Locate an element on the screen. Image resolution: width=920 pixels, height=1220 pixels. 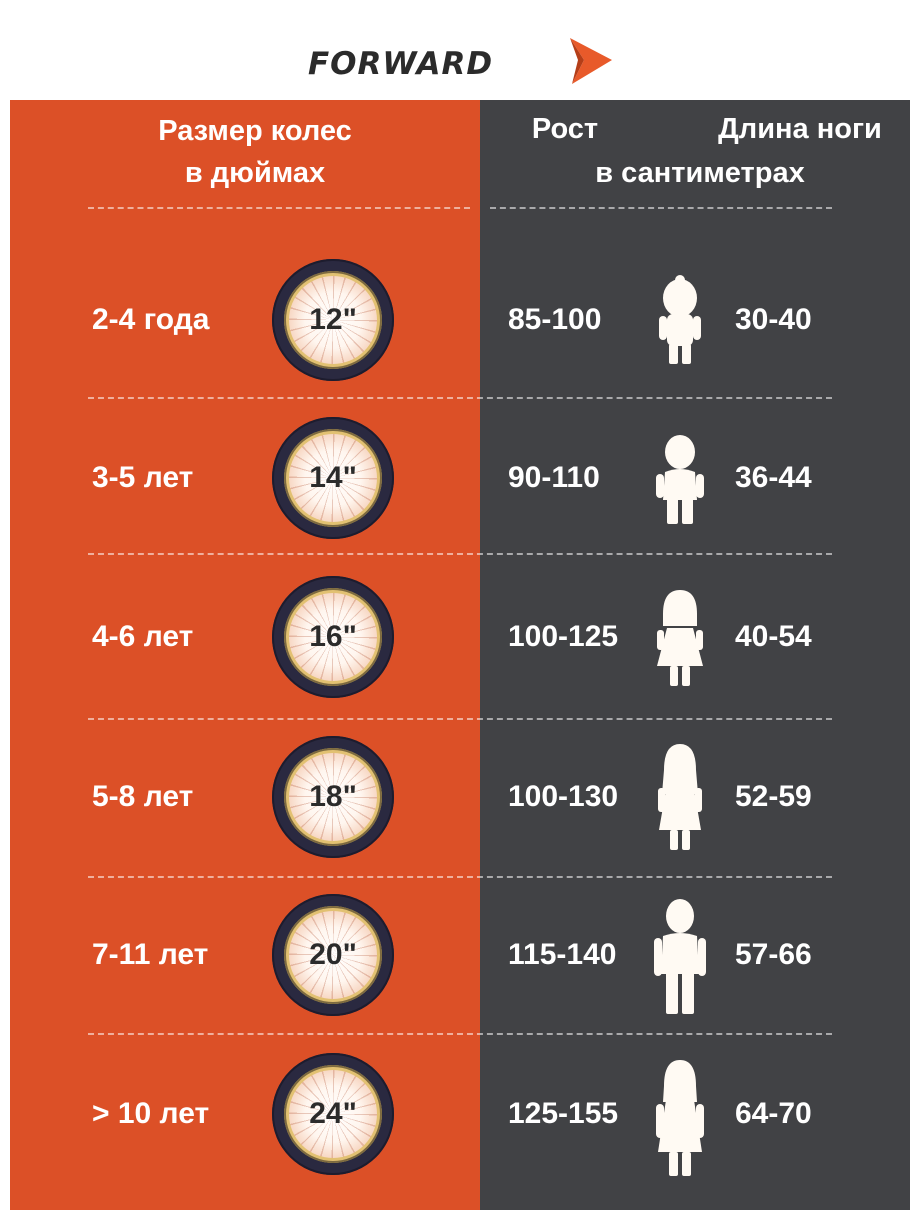
height-range: 85-100 is located at coordinates (555, 319).